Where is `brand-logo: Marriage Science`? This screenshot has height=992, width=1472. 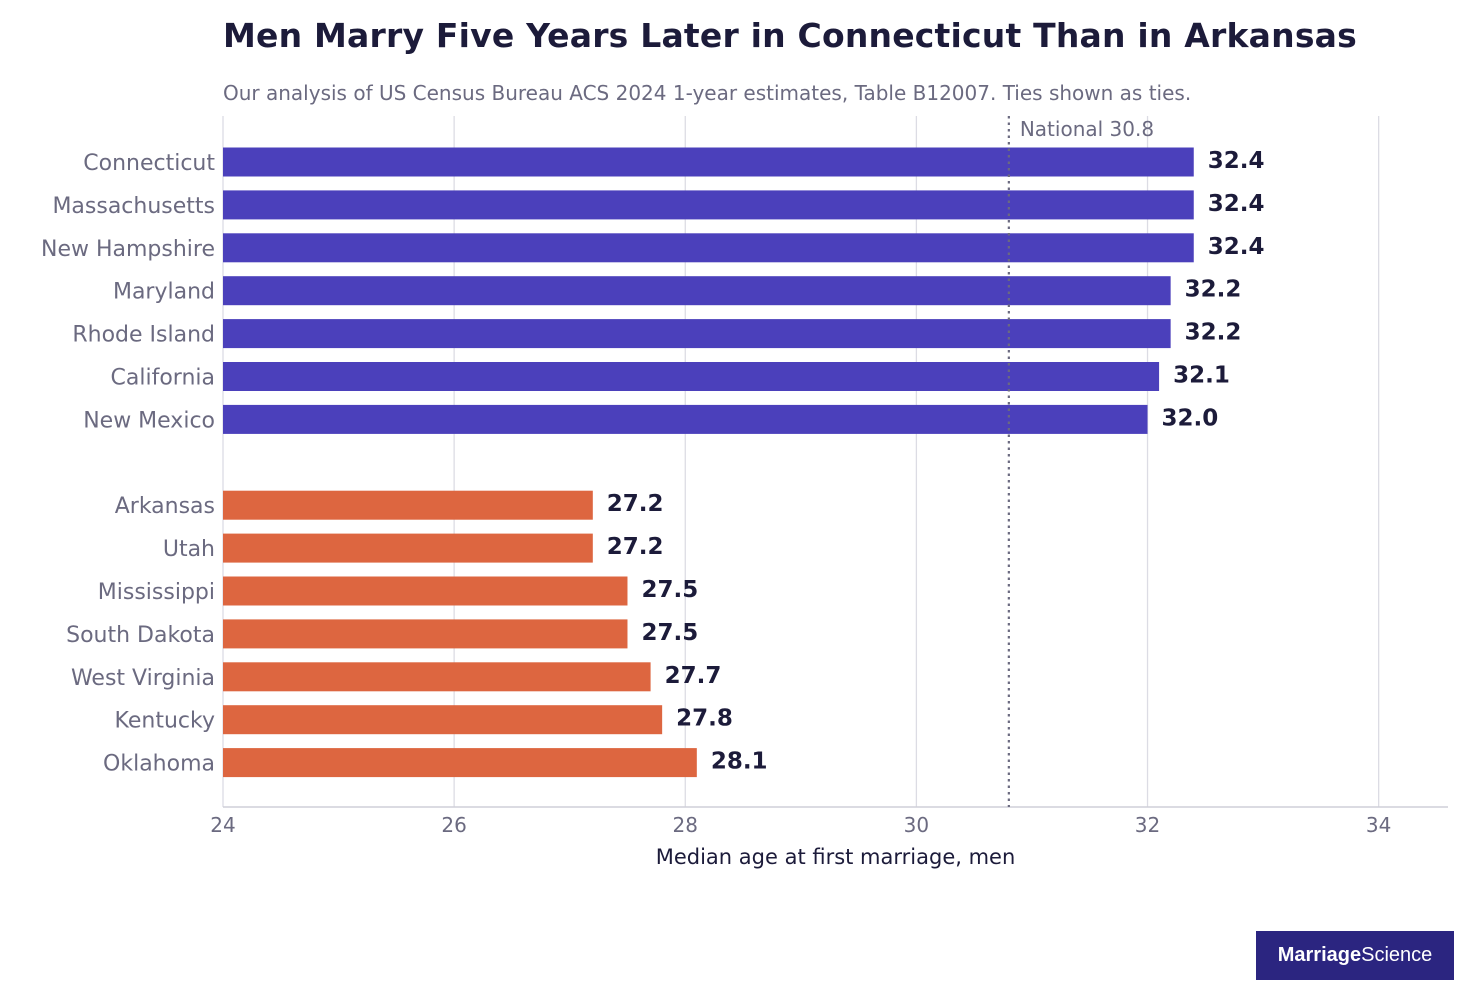 brand-logo: Marriage Science is located at coordinates (1355, 955).